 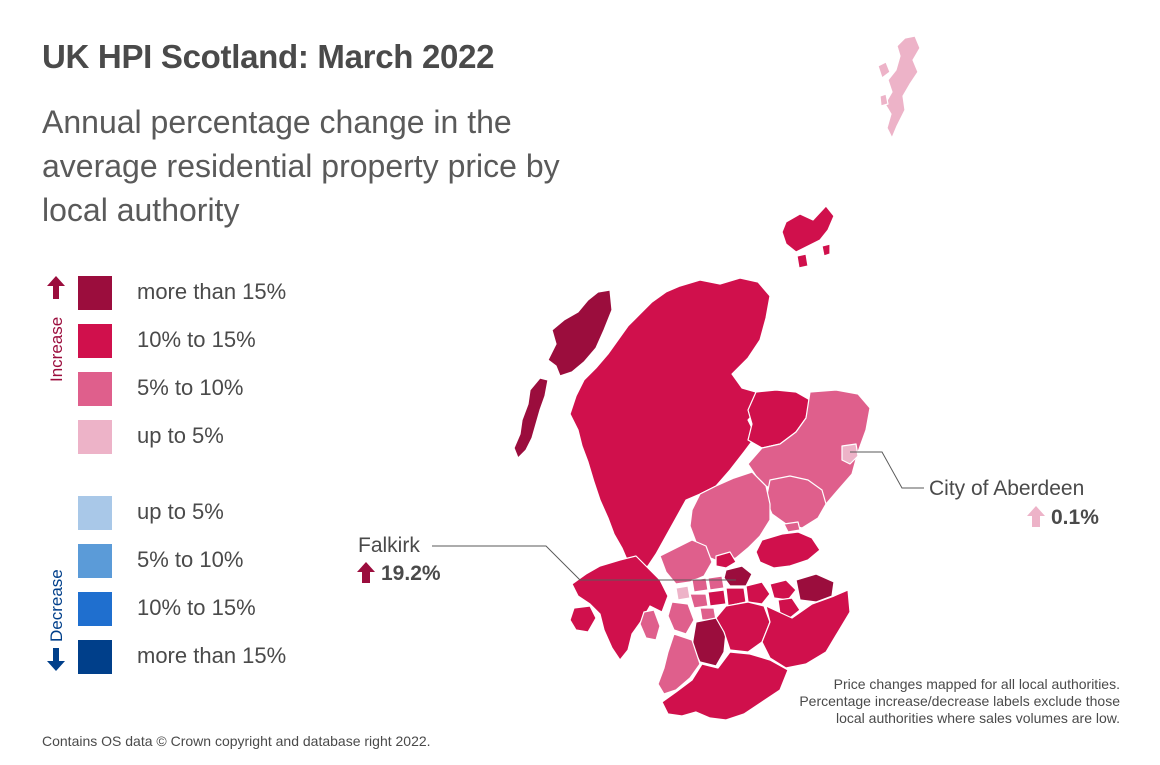 What do you see at coordinates (730, 517) in the screenshot?
I see `region-perth-and-kinross` at bounding box center [730, 517].